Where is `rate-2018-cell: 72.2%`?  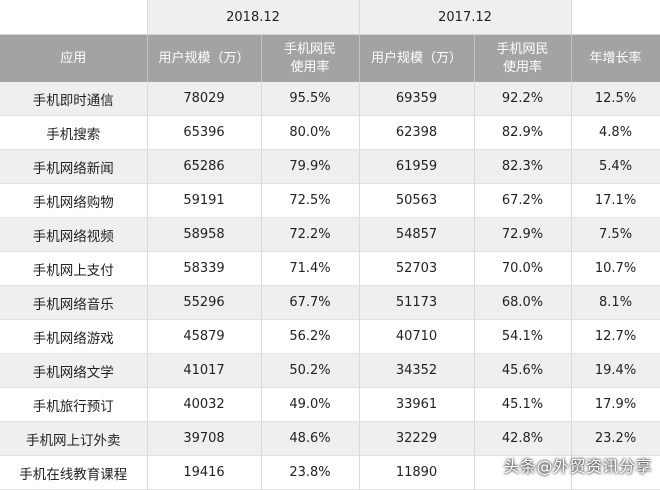
rate-2018-cell: 72.2% is located at coordinates (310, 234).